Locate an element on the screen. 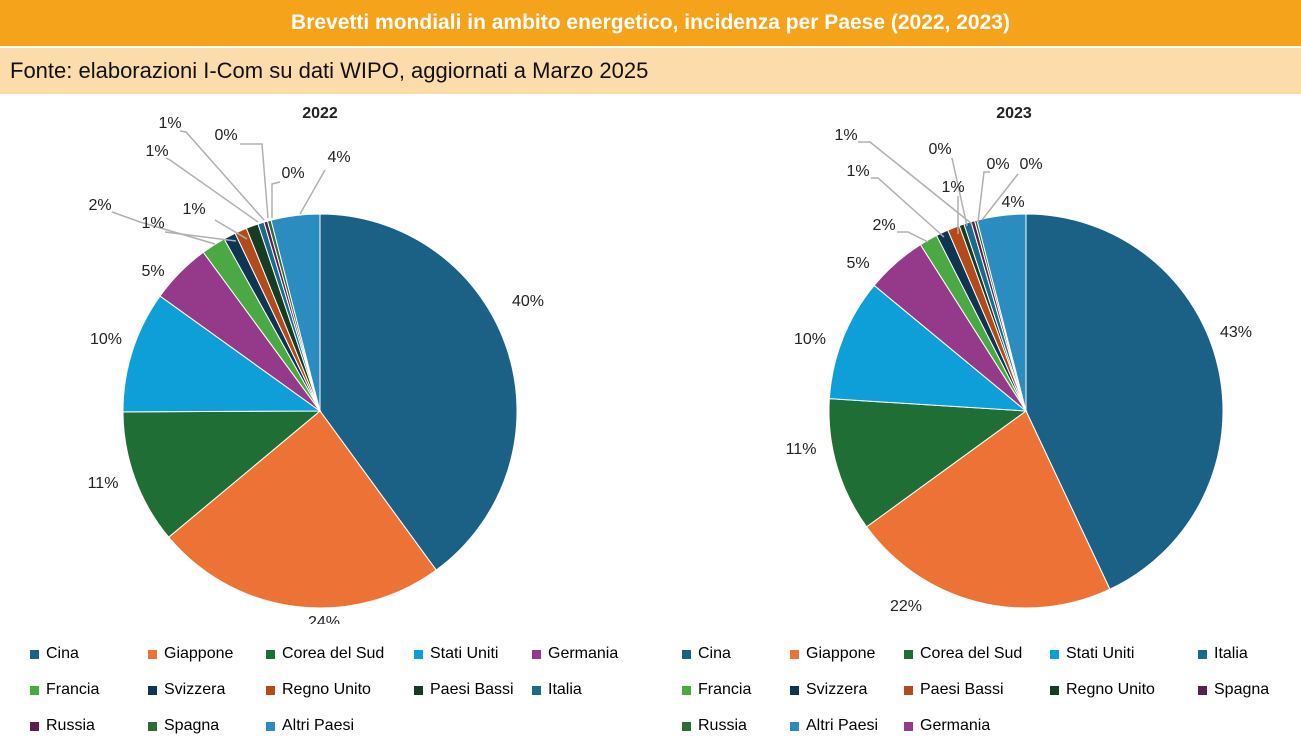 This screenshot has height=749, width=1301. legend-item-regno-unito: Regno Unito is located at coordinates (1102, 690).